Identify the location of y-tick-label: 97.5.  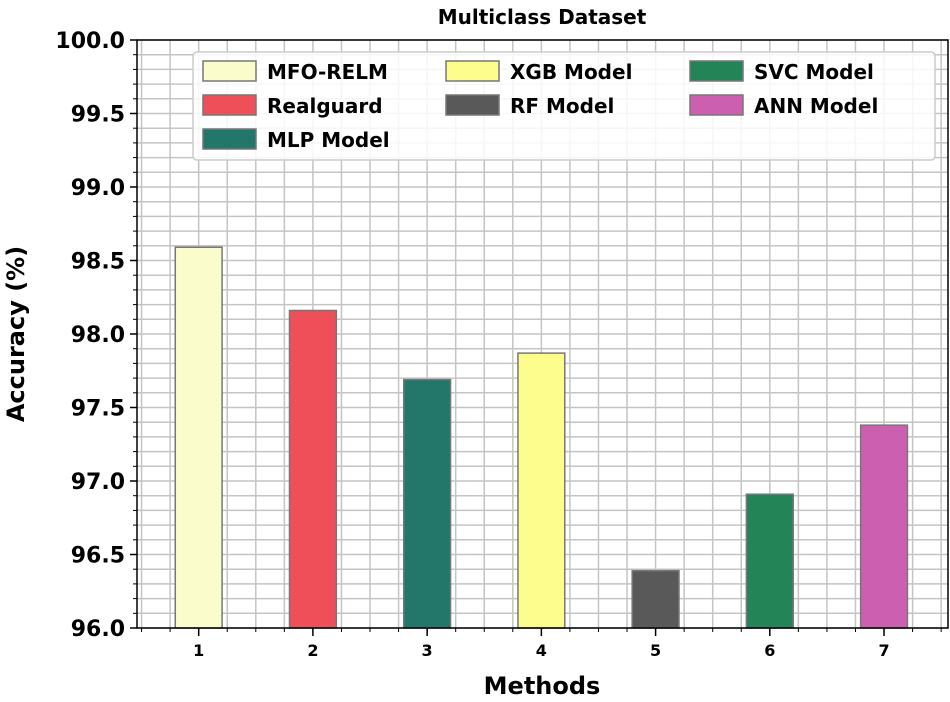
(98, 409).